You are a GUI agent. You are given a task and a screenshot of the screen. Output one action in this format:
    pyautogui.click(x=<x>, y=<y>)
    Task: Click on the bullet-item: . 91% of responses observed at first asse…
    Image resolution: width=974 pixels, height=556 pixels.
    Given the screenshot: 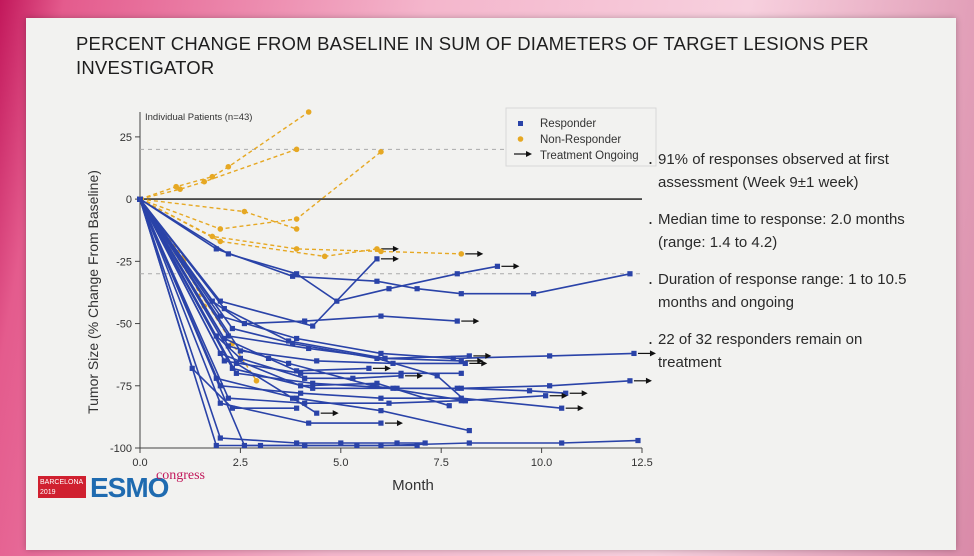 What is the action you would take?
    pyautogui.click(x=788, y=171)
    